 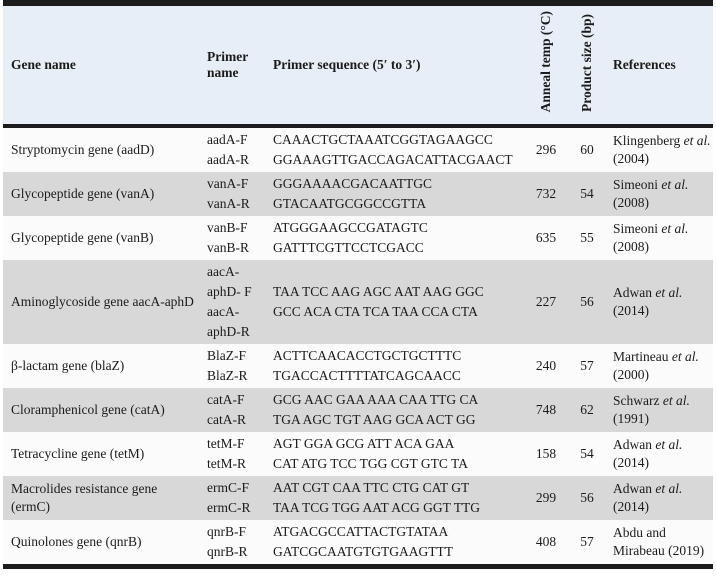 I want to click on gene-name-header-label: Gene name, so click(x=43, y=64).